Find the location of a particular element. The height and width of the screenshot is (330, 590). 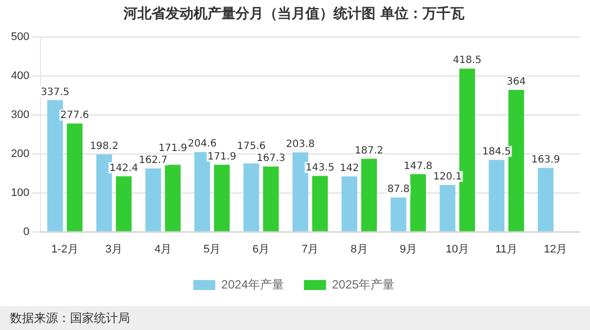

legend-label: 2025年产量 is located at coordinates (363, 284).